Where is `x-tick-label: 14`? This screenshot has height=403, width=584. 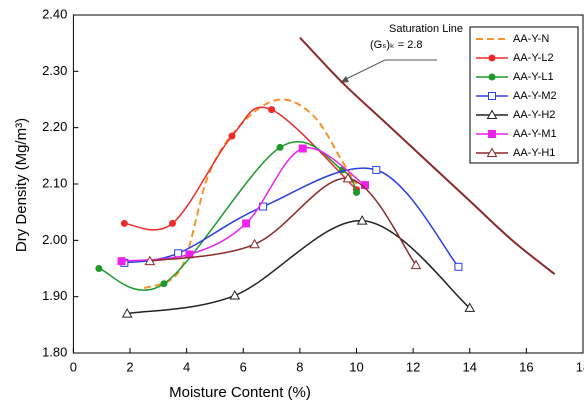 x-tick-label: 14 is located at coordinates (470, 366).